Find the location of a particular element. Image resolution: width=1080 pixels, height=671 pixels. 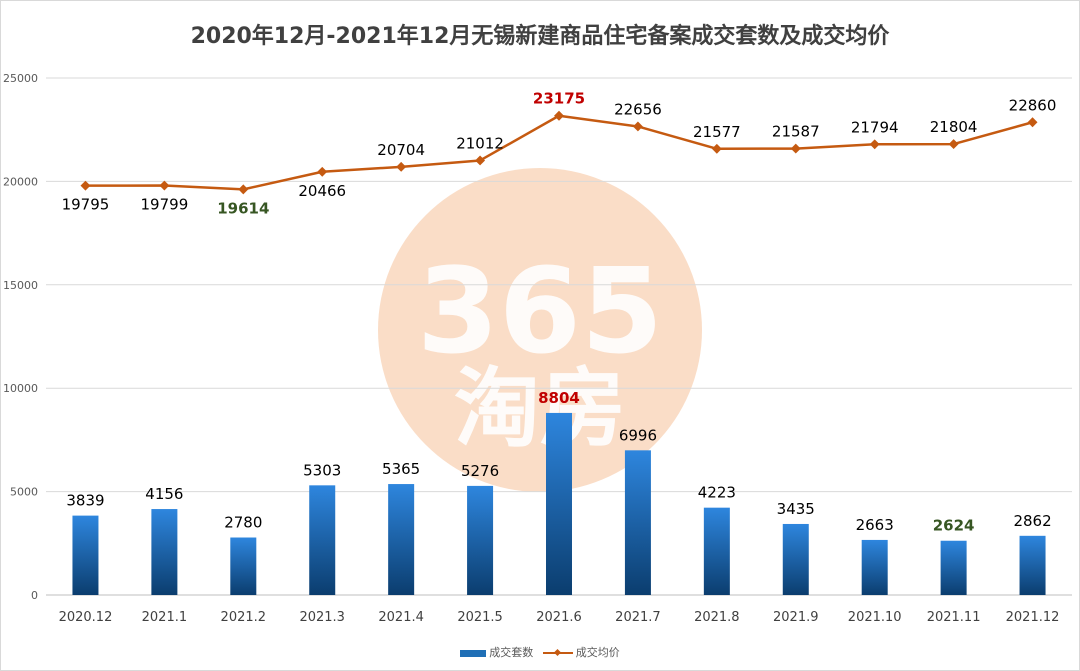

line-data-label: 21804 is located at coordinates (954, 127).